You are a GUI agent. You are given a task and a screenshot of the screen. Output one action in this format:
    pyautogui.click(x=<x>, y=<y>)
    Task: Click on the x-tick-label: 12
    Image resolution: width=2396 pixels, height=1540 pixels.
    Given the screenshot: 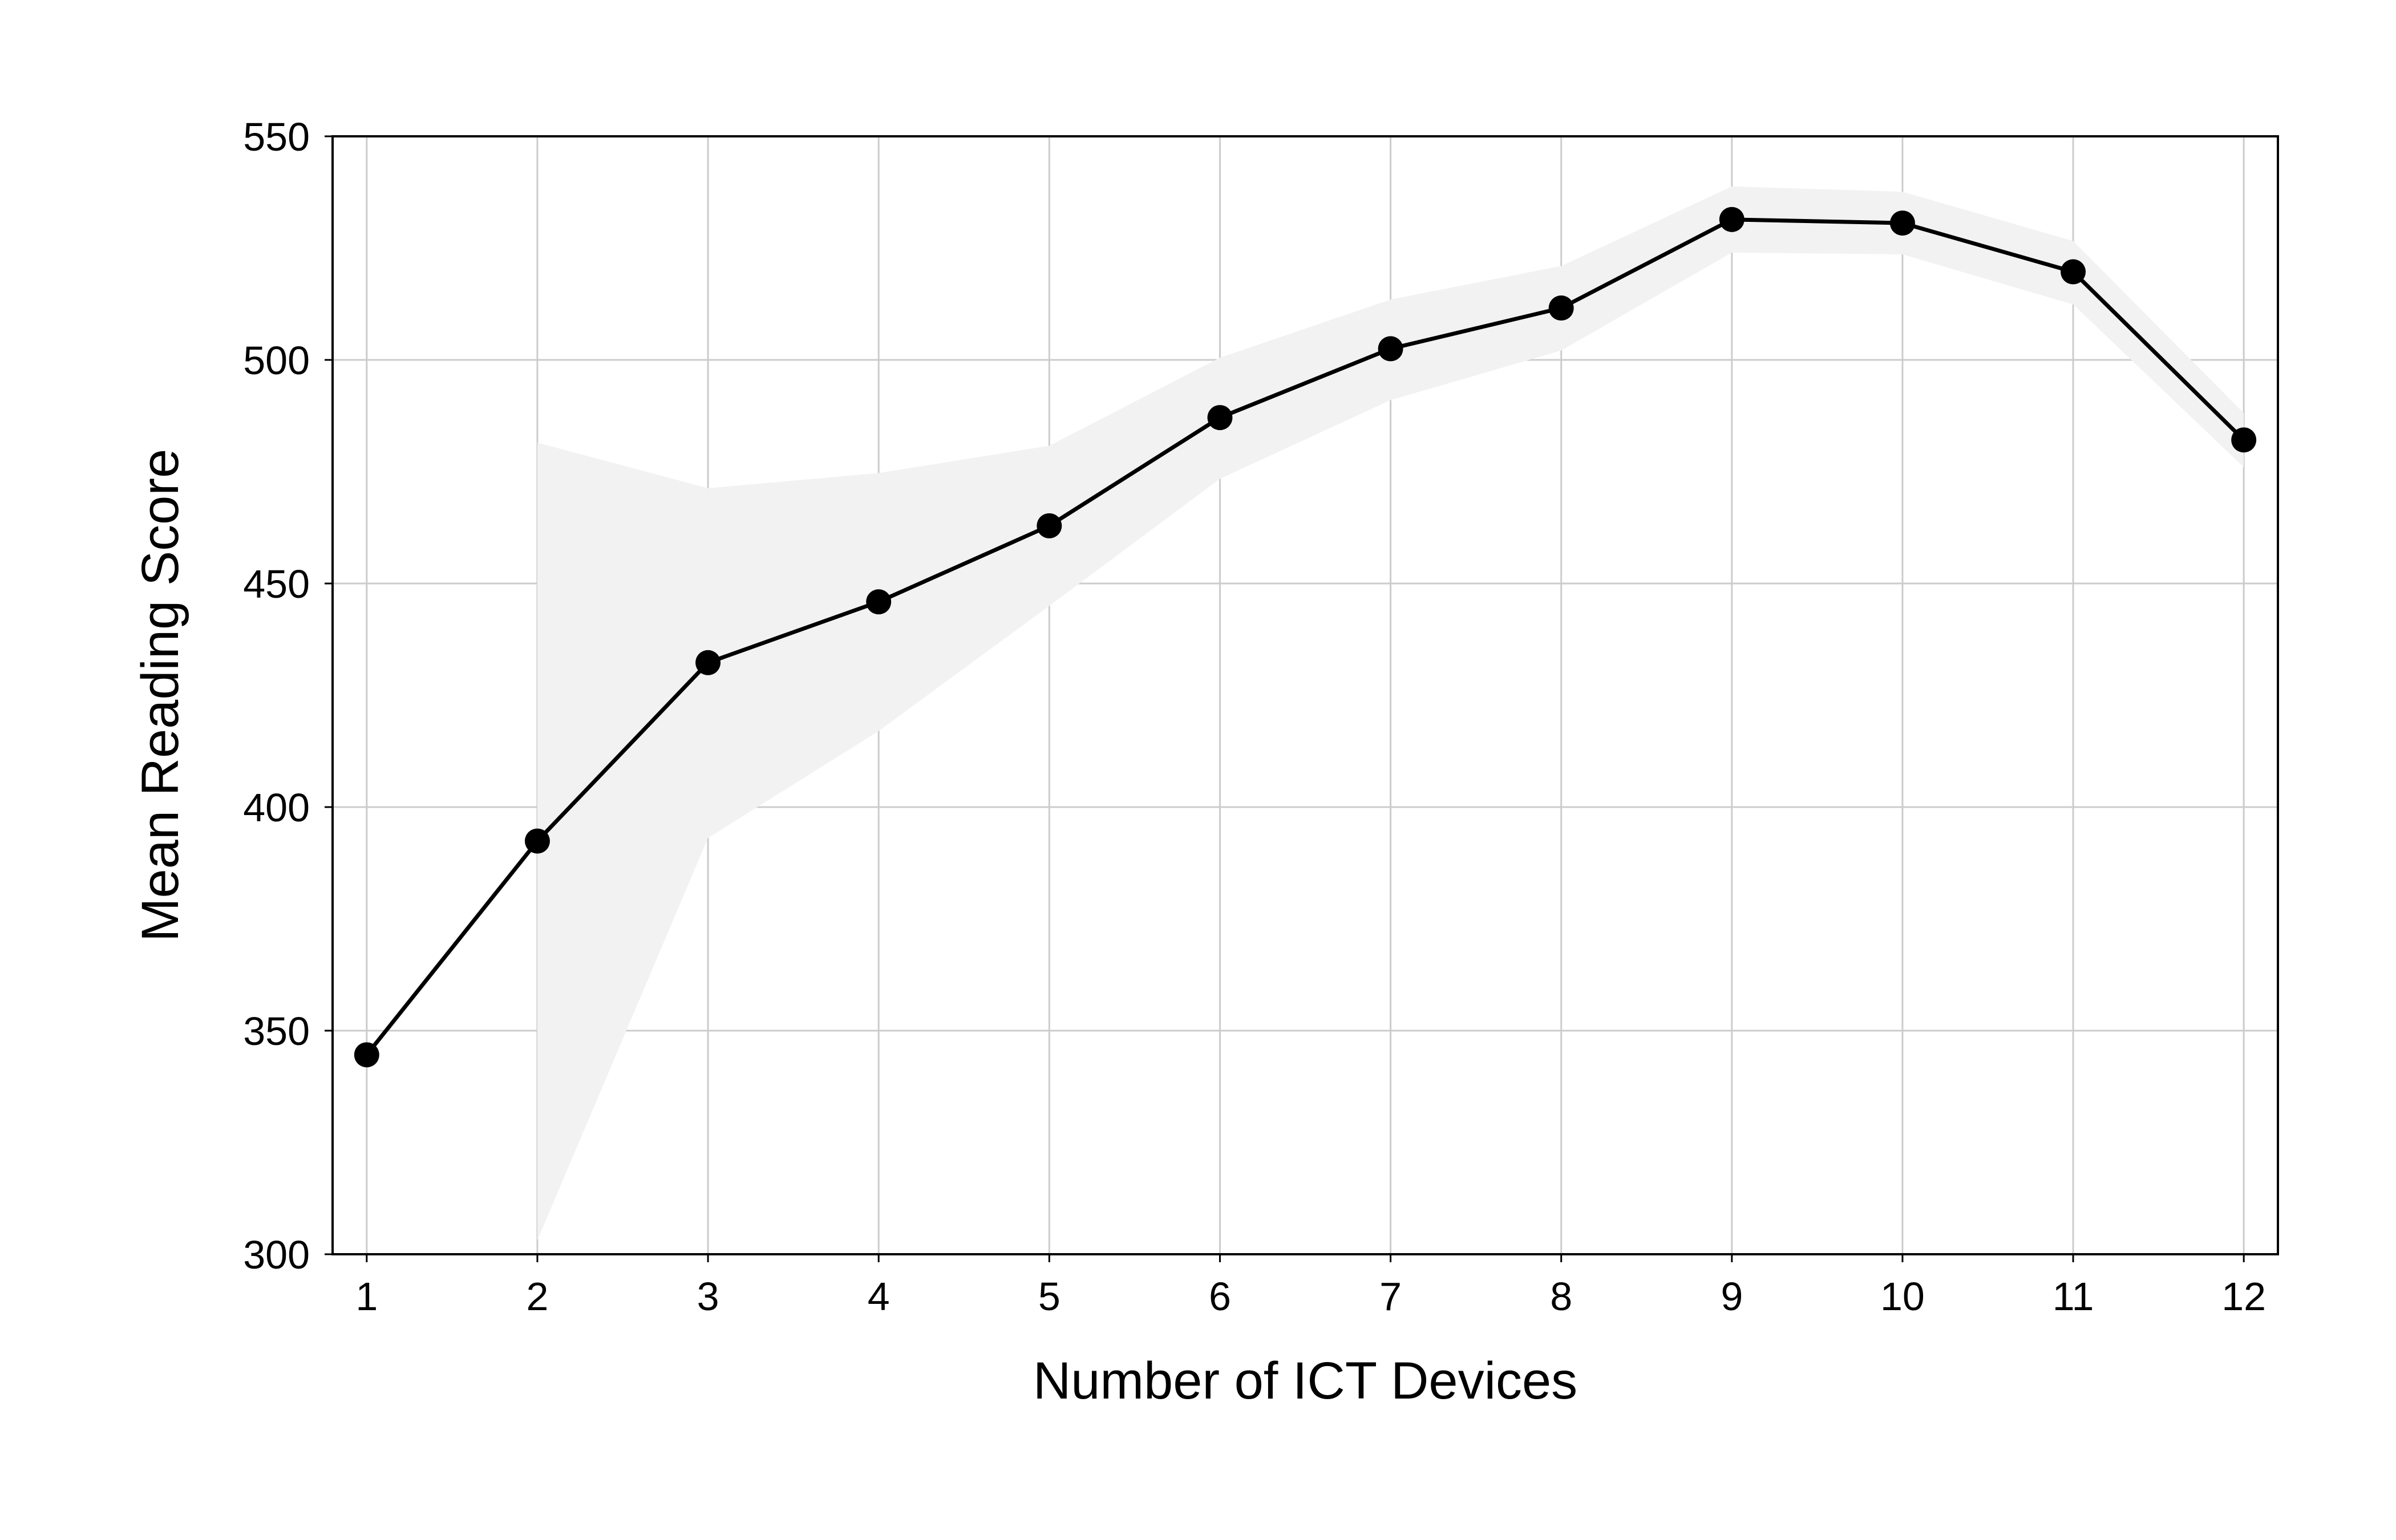 What is the action you would take?
    pyautogui.click(x=2243, y=1297)
    